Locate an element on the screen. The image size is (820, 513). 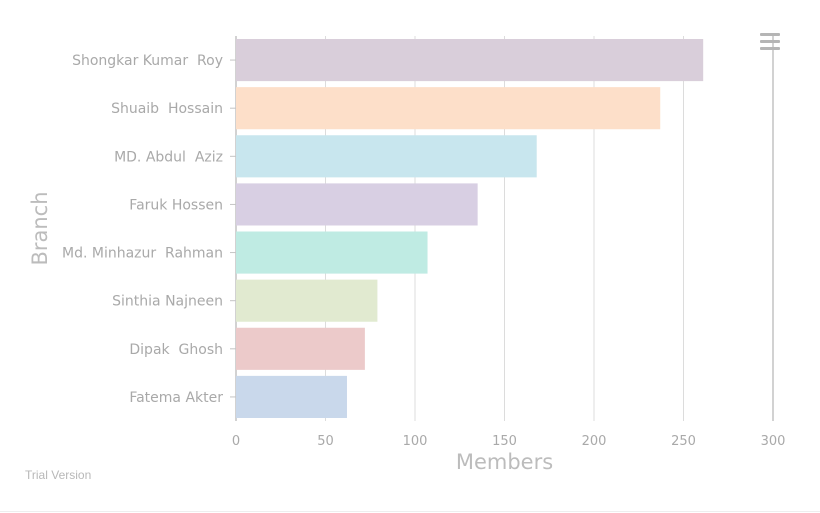
x-tick-label: 200 is located at coordinates (594, 441).